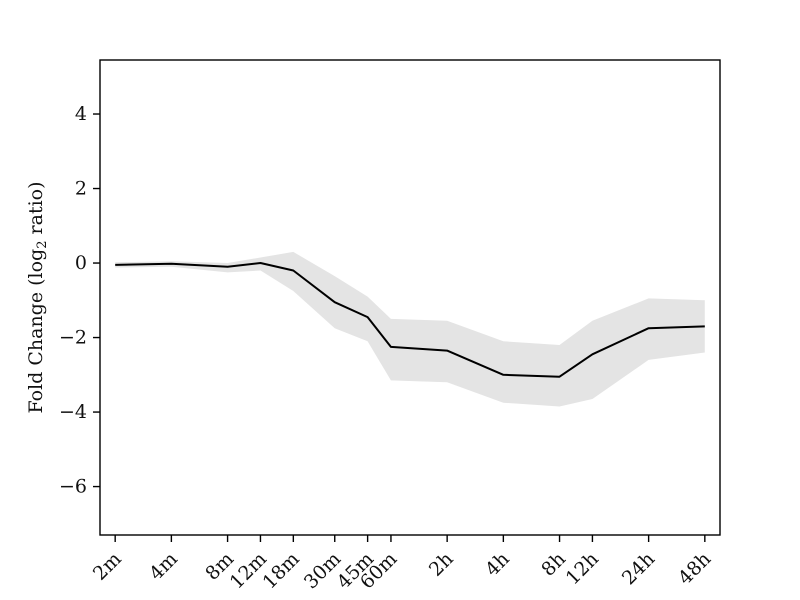 The height and width of the screenshot is (600, 800). What do you see at coordinates (107, 566) in the screenshot?
I see `x-tick-label: 2m` at bounding box center [107, 566].